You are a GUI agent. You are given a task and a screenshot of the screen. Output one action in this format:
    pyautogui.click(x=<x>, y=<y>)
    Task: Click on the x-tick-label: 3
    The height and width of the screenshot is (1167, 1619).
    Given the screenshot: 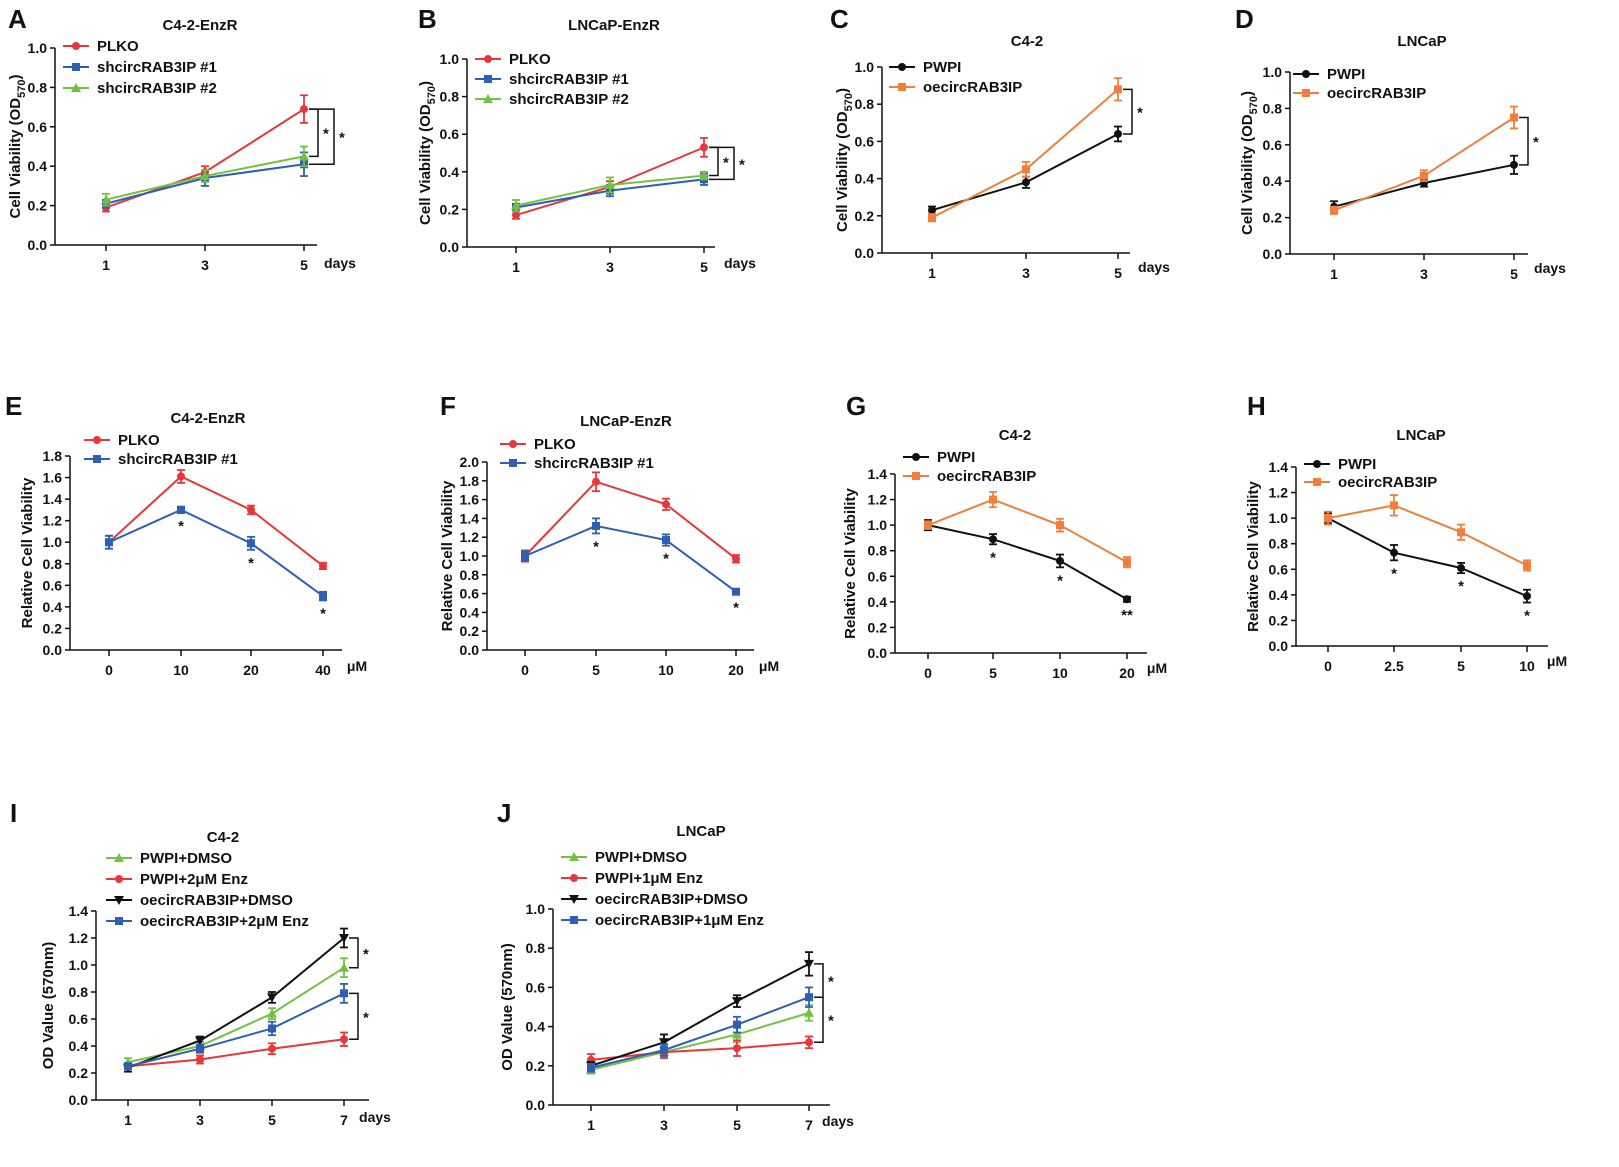 What is the action you would take?
    pyautogui.click(x=664, y=1125)
    